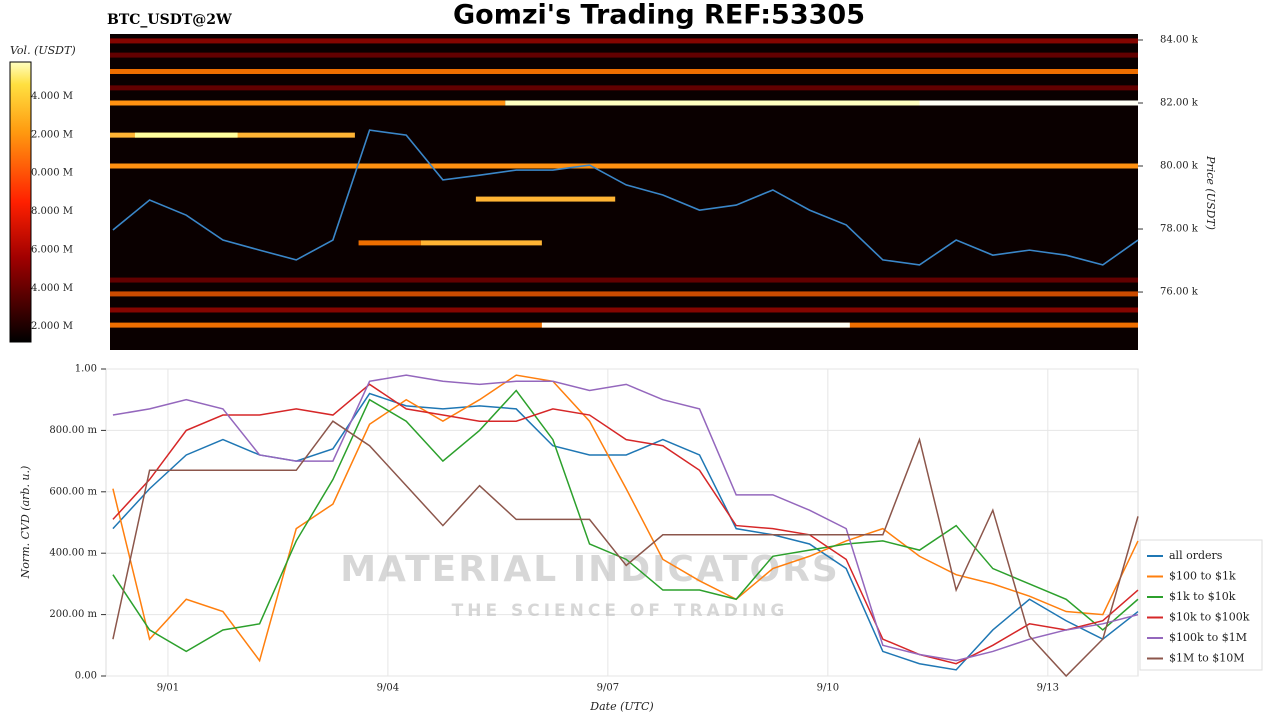 This screenshot has height=720, width=1280. I want to click on x-tick-label: 9/07, so click(608, 688).